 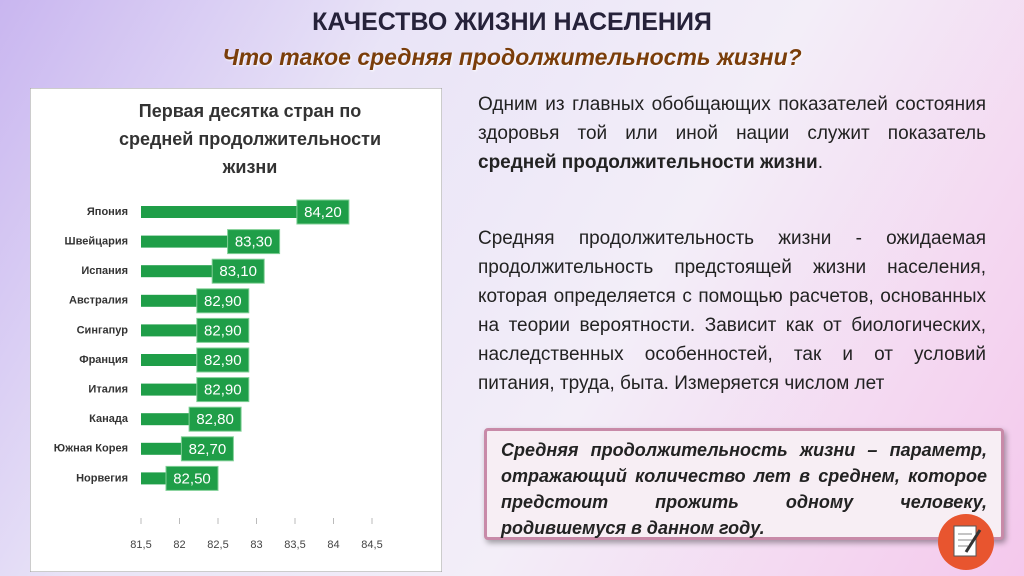 What do you see at coordinates (371, 545) in the screenshot?
I see `x-tick-label: 84,5` at bounding box center [371, 545].